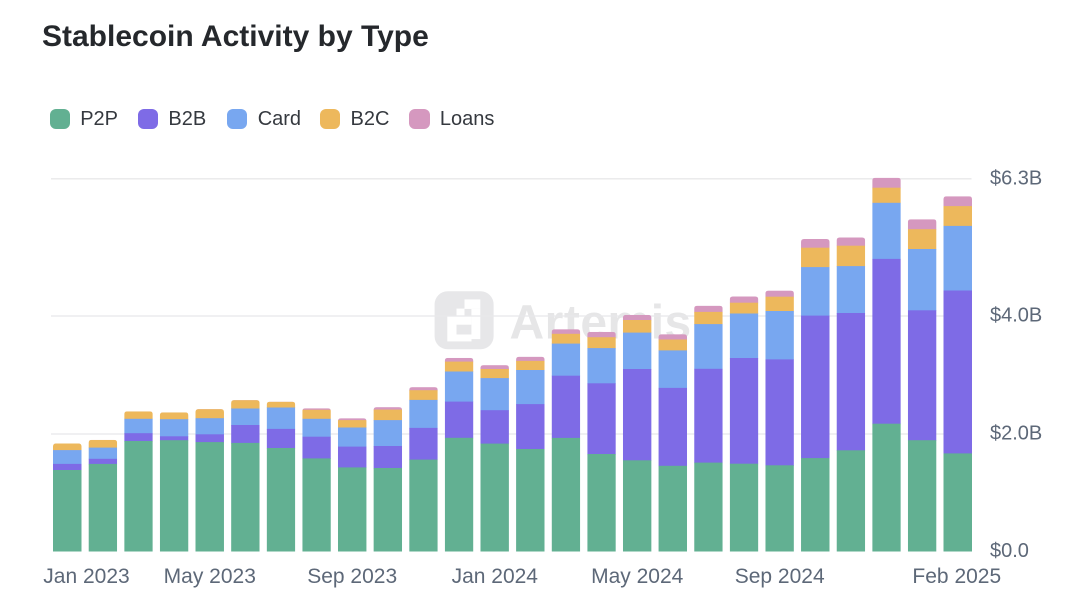 This screenshot has width=1080, height=608. Describe the element at coordinates (210, 576) in the screenshot. I see `svg-text: May 2023` at that location.